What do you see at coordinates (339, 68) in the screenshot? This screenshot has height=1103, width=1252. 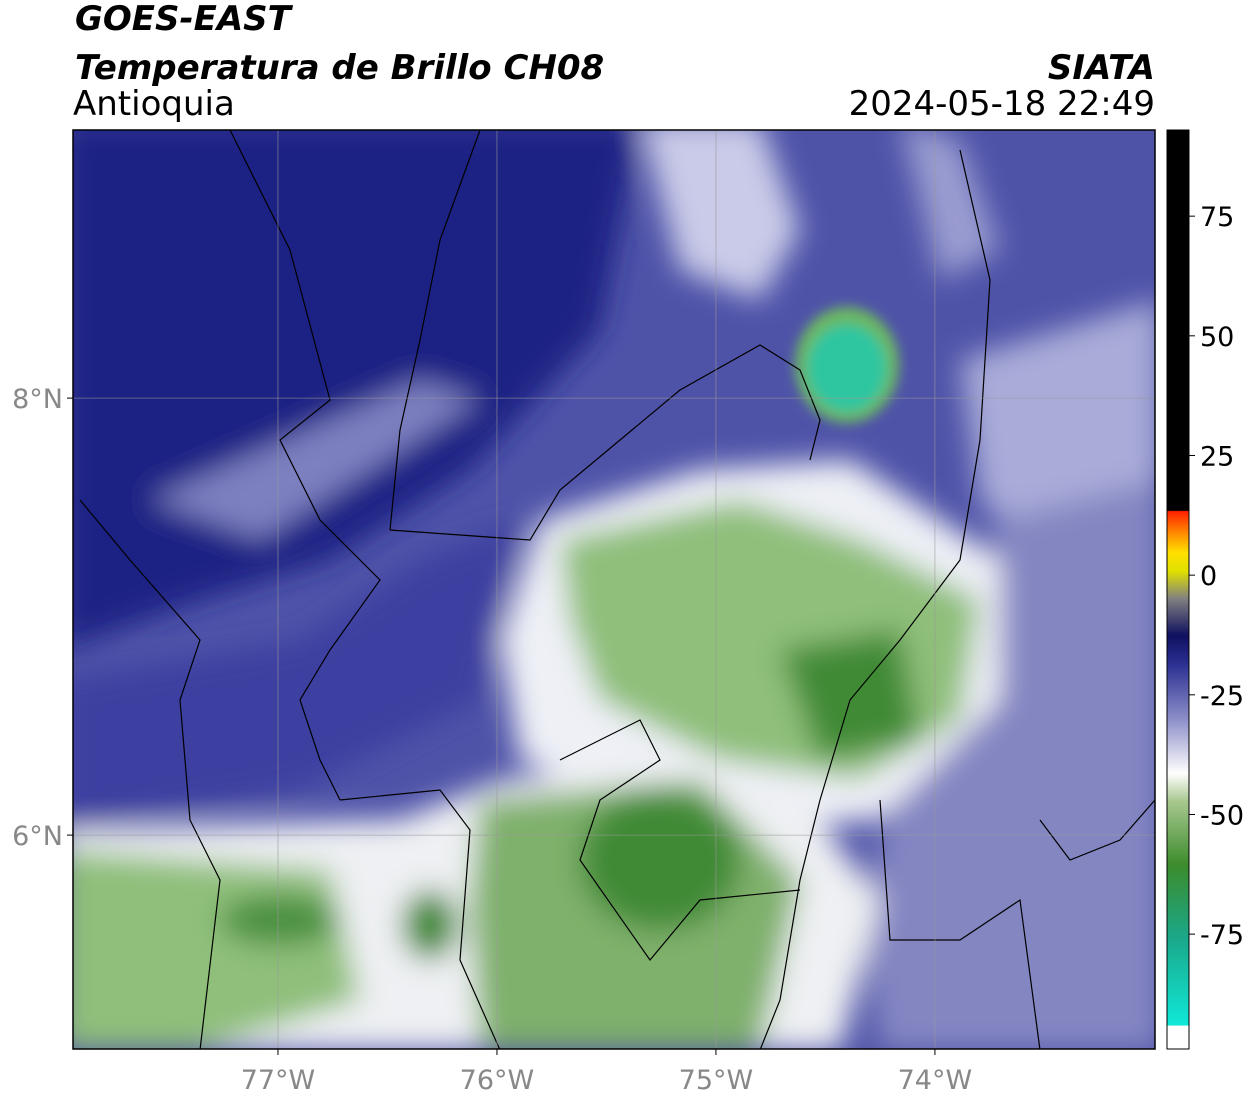 I see `product: Temperatura de Brillo CH08` at bounding box center [339, 68].